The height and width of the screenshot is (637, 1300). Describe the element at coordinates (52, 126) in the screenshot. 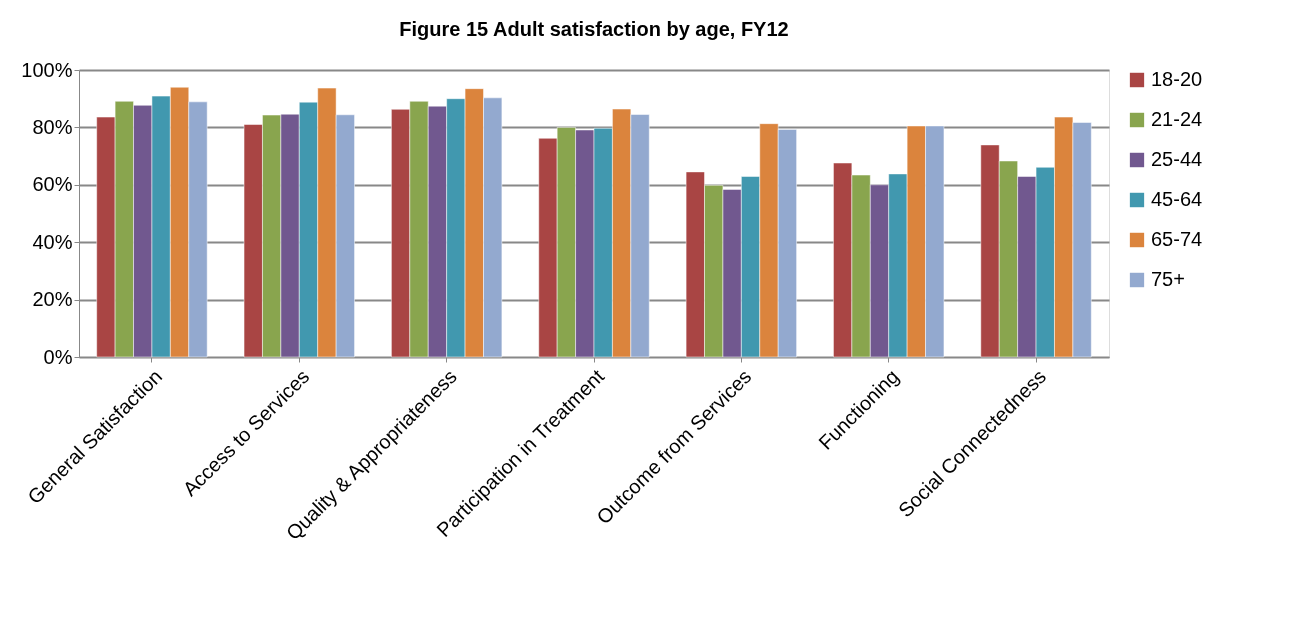

I see `y-tick-label: 80%` at that location.